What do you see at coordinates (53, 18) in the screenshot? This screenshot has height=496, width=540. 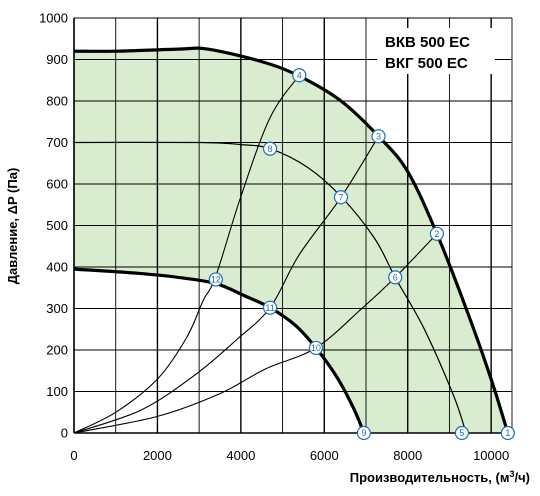 I see `y-tick-label: 1000` at bounding box center [53, 18].